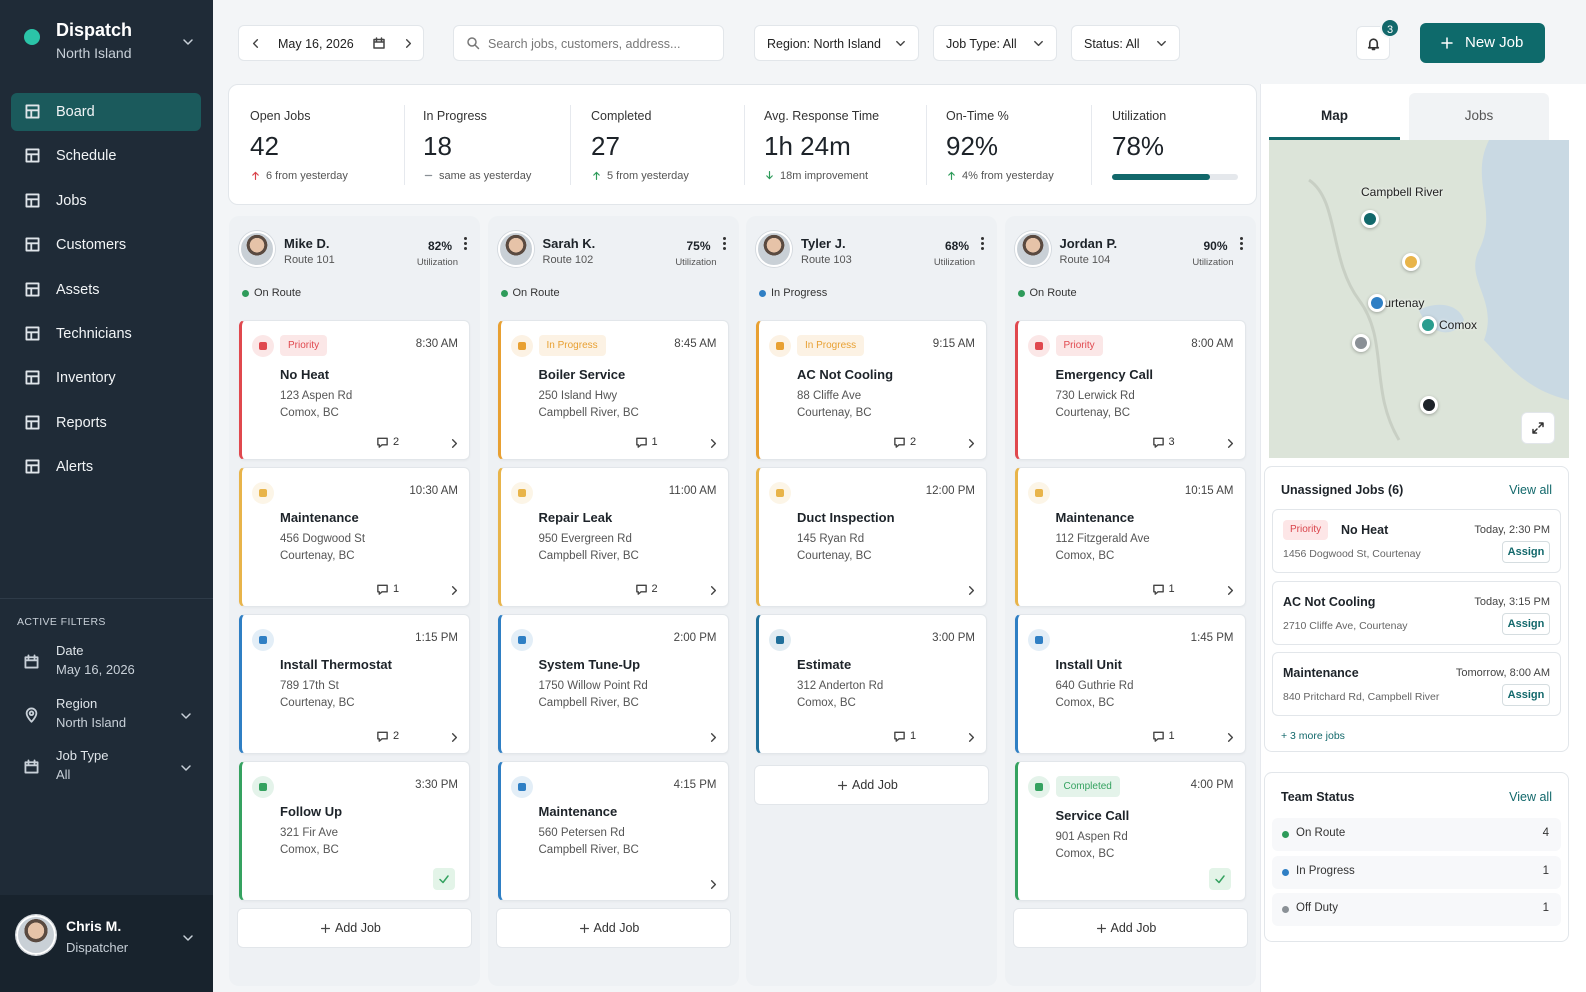  I want to click on job-card: 3:00 PM Estimate 312 Anderton Rd Comox, BC 1, so click(871, 684).